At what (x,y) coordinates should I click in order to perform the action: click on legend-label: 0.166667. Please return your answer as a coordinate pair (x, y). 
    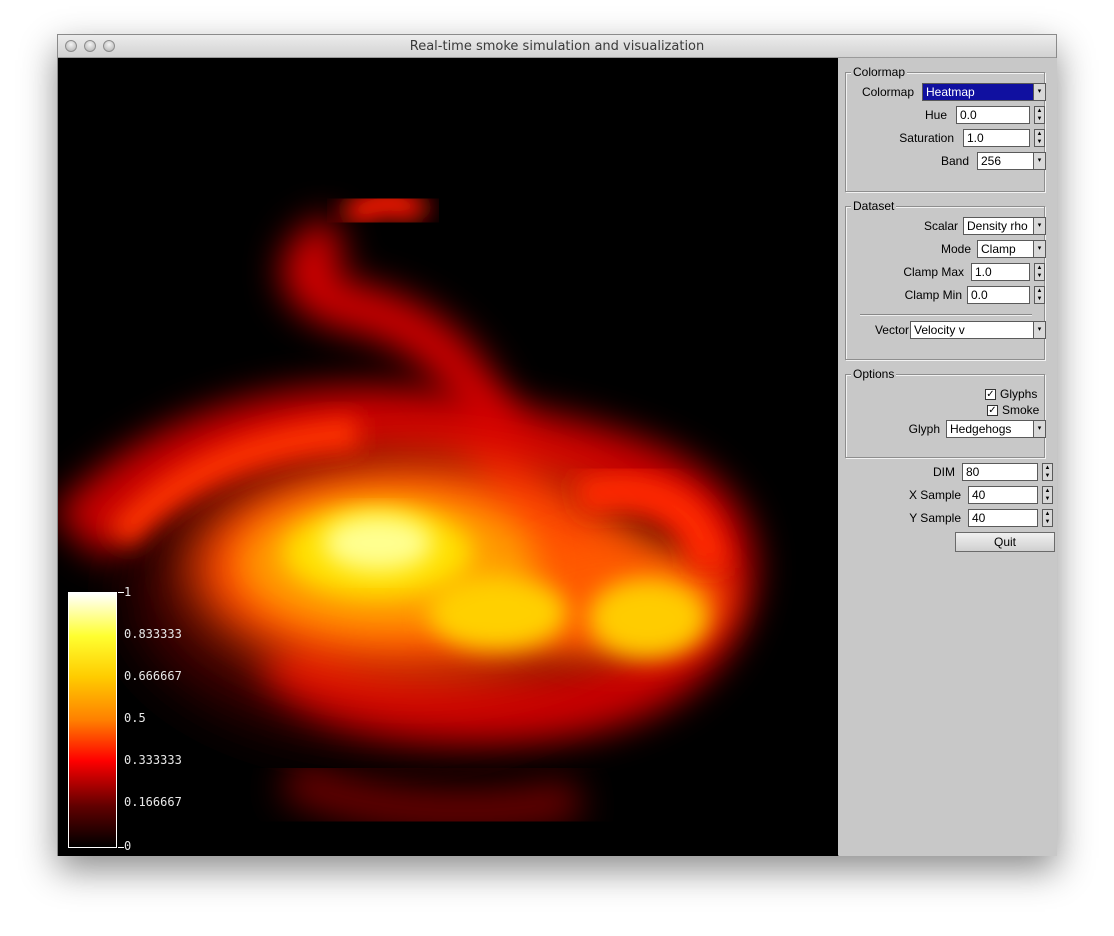
    Looking at the image, I should click on (153, 802).